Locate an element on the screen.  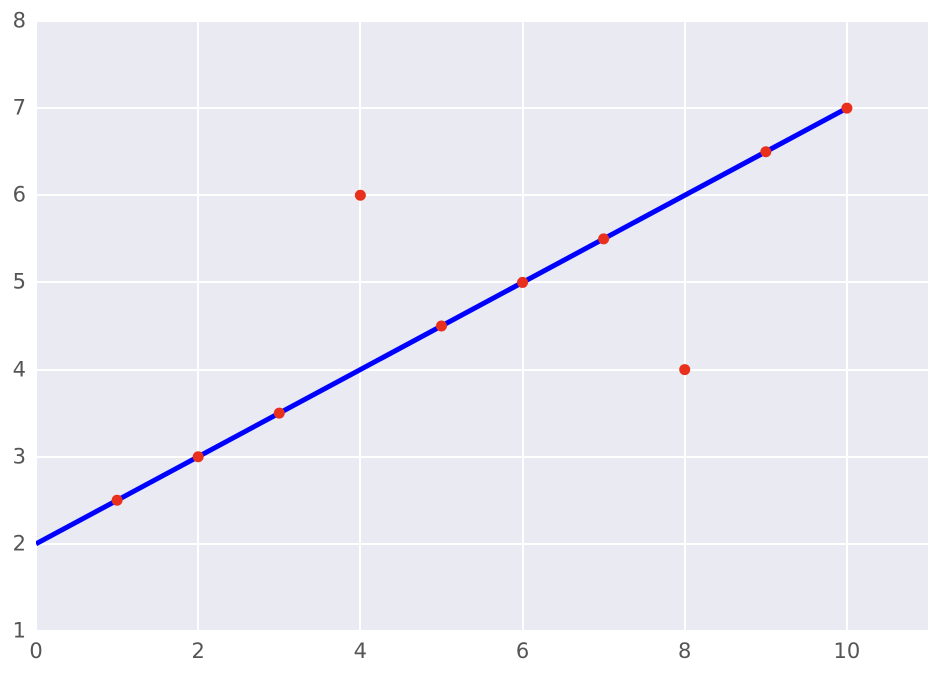
y-tick-label: 4 is located at coordinates (19, 369).